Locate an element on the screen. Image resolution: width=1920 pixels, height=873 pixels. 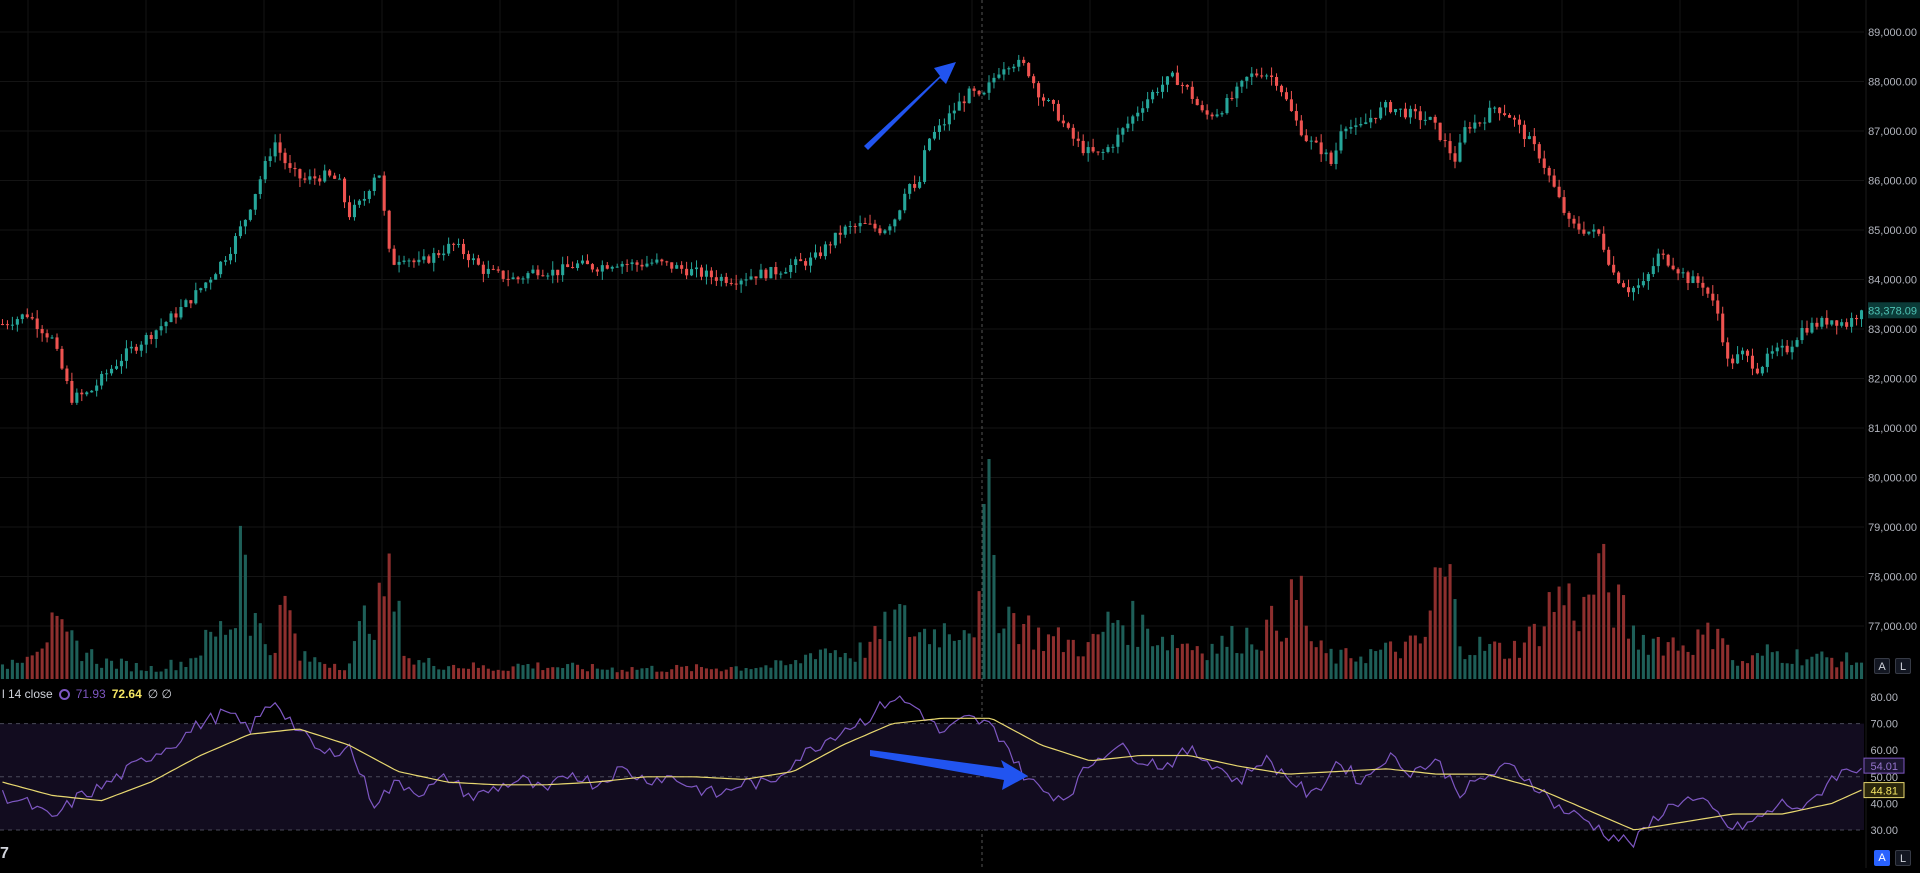
log-scale-button-main: L is located at coordinates (1903, 666).